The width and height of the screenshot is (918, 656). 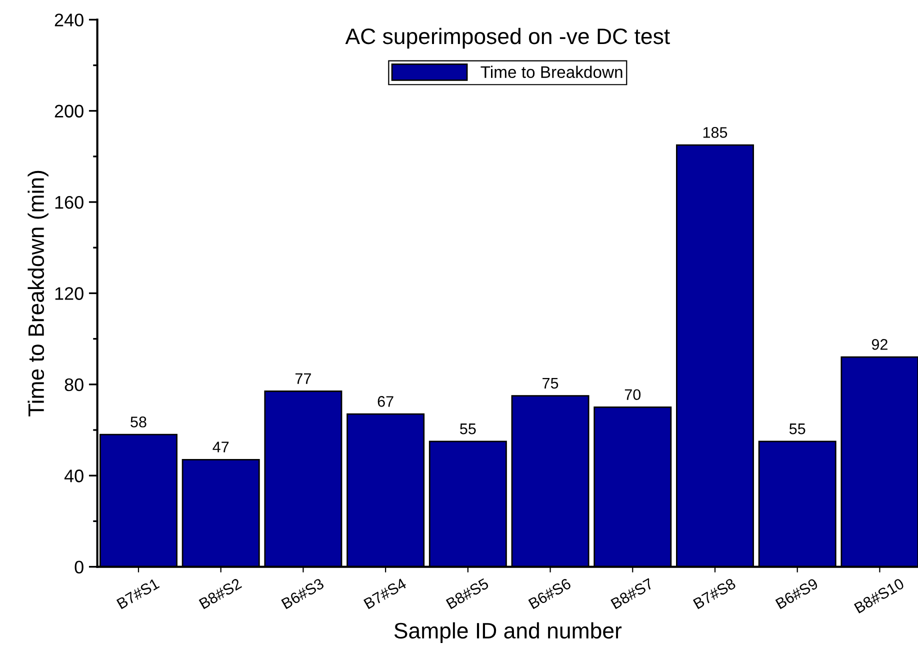 I want to click on y-tick-label: 80, so click(x=74, y=385).